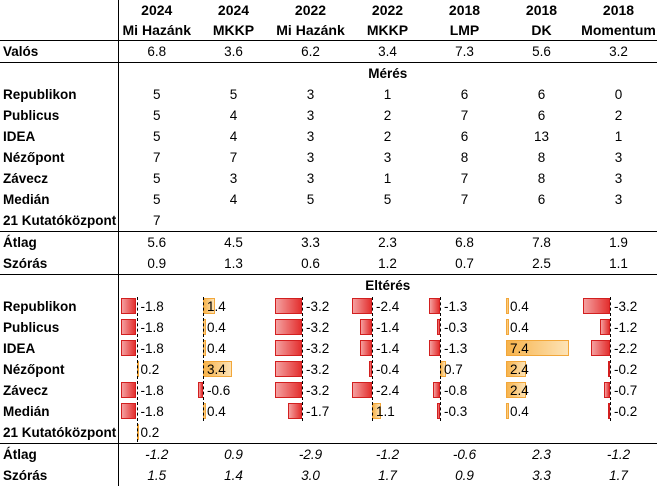 The width and height of the screenshot is (662, 486). What do you see at coordinates (310, 475) in the screenshot?
I see `deviation-std-value: 3.0` at bounding box center [310, 475].